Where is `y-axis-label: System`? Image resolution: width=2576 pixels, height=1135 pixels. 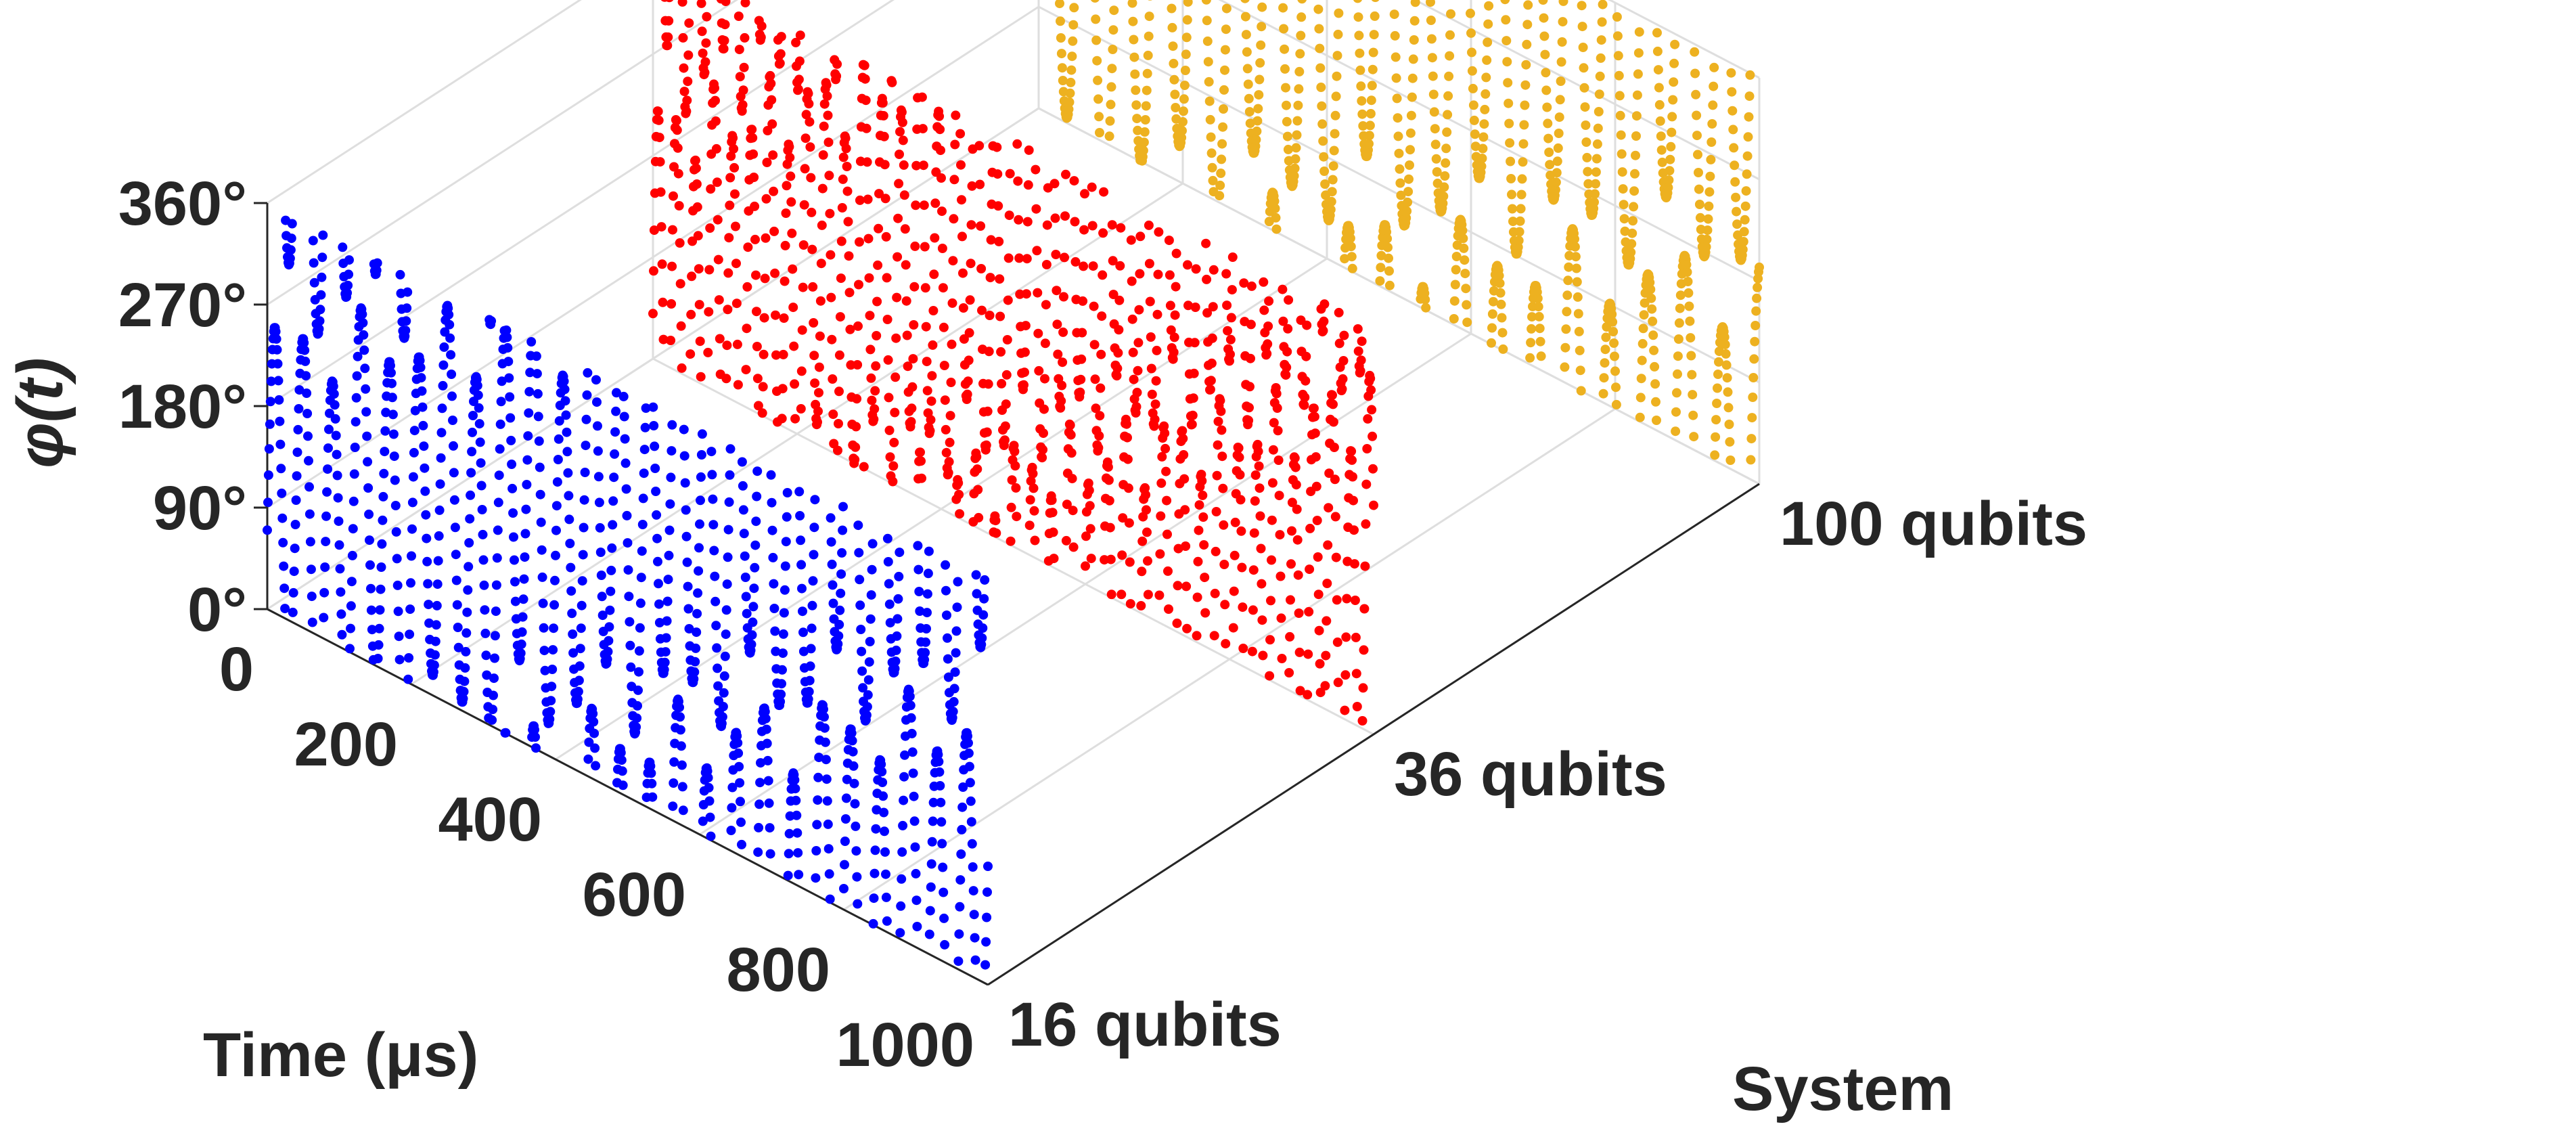
y-axis-label: System is located at coordinates (1842, 1088).